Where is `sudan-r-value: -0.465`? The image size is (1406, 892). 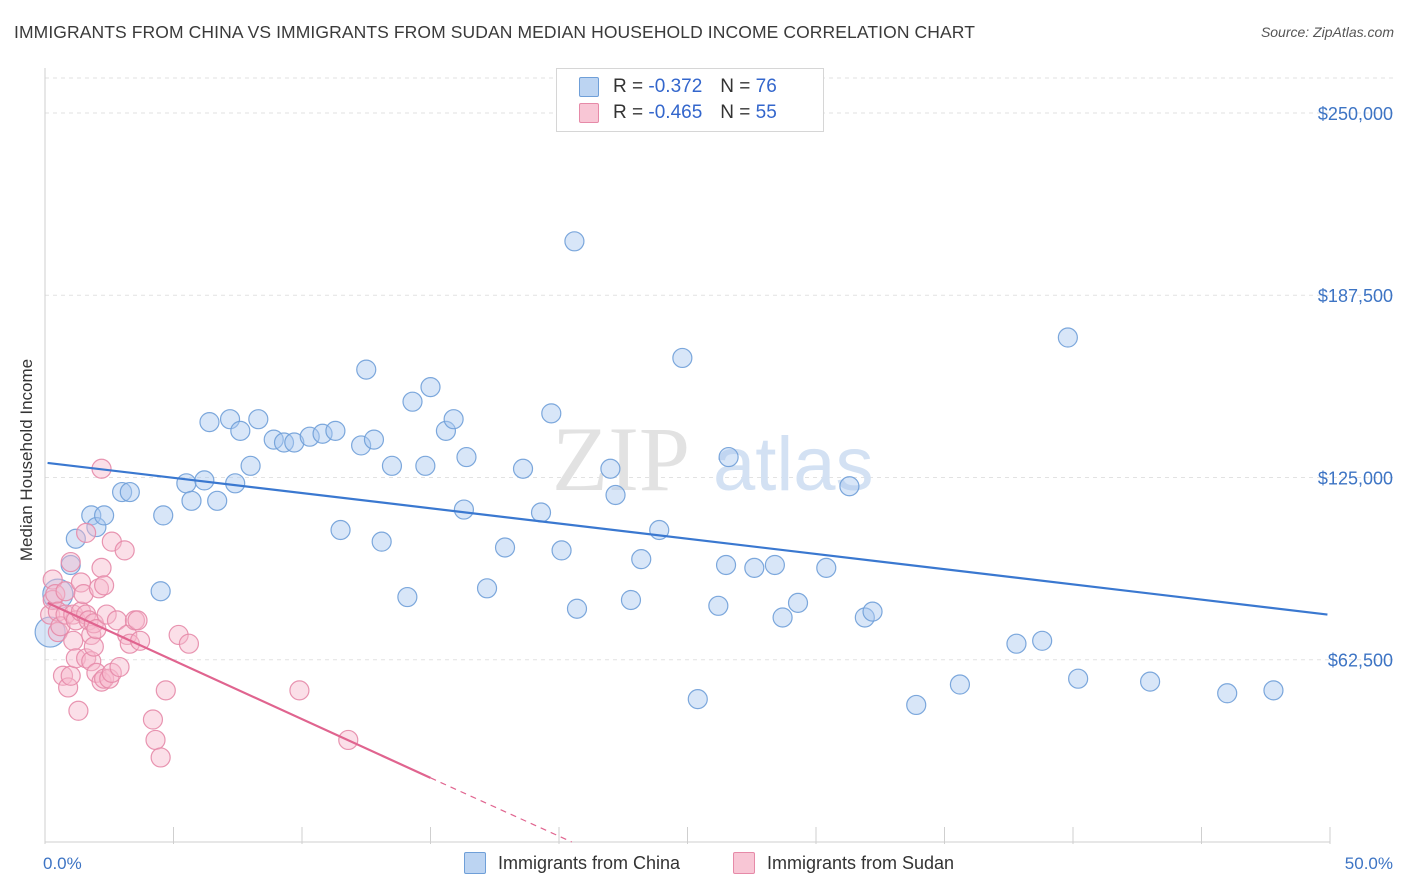
sudan-r-value: -0.465 is located at coordinates (675, 112).